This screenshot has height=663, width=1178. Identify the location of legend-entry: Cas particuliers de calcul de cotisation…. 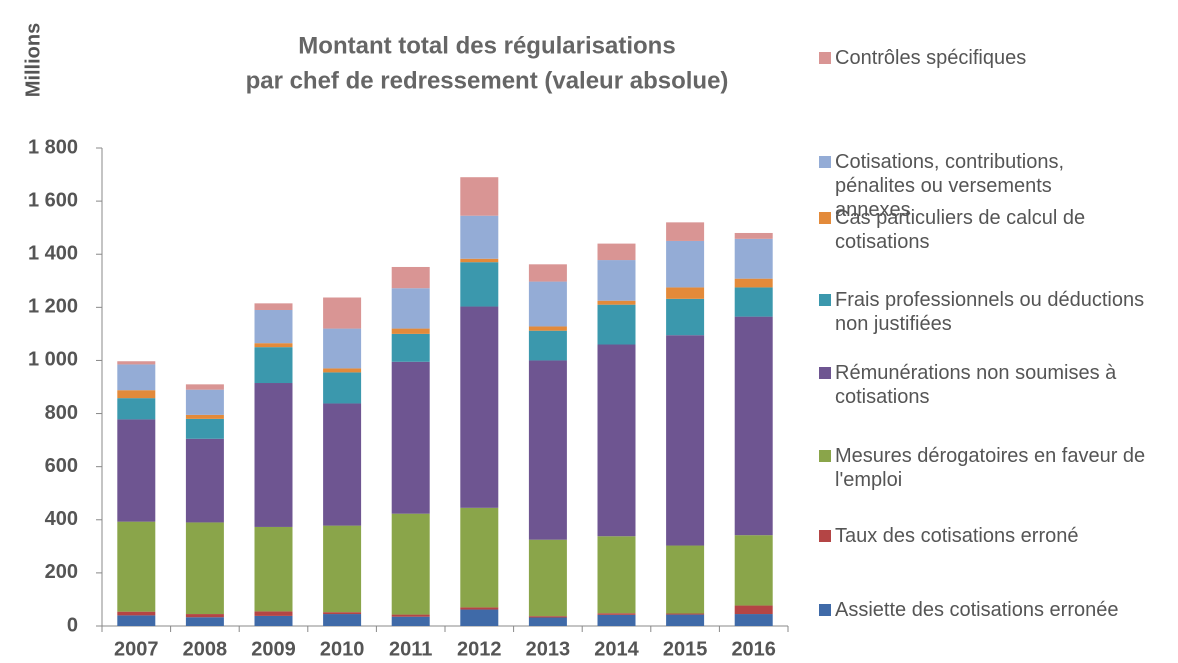
(992, 230).